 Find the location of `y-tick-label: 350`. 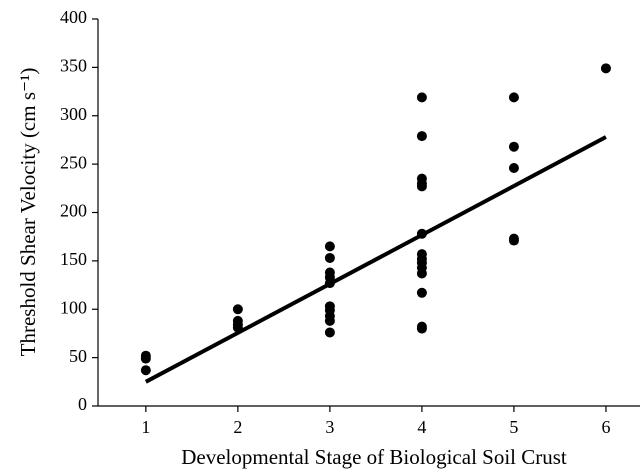

y-tick-label: 350 is located at coordinates (73, 66).